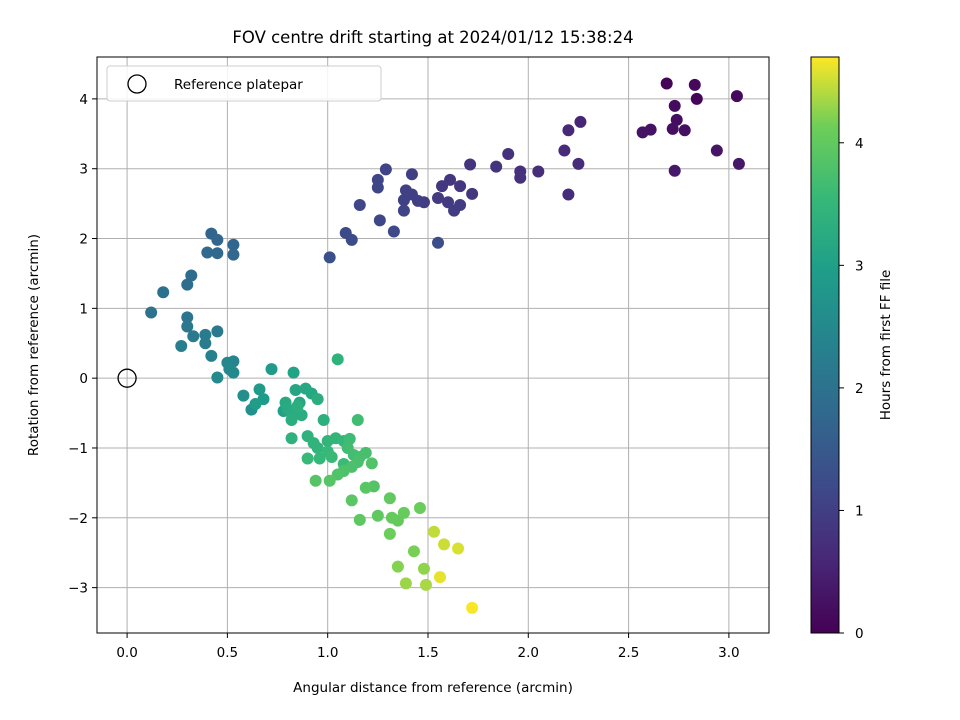 The width and height of the screenshot is (960, 720). Describe the element at coordinates (82, 344) in the screenshot. I see `y-axis-ticks: −3 −2 −1 0 1 2 3 4` at that location.